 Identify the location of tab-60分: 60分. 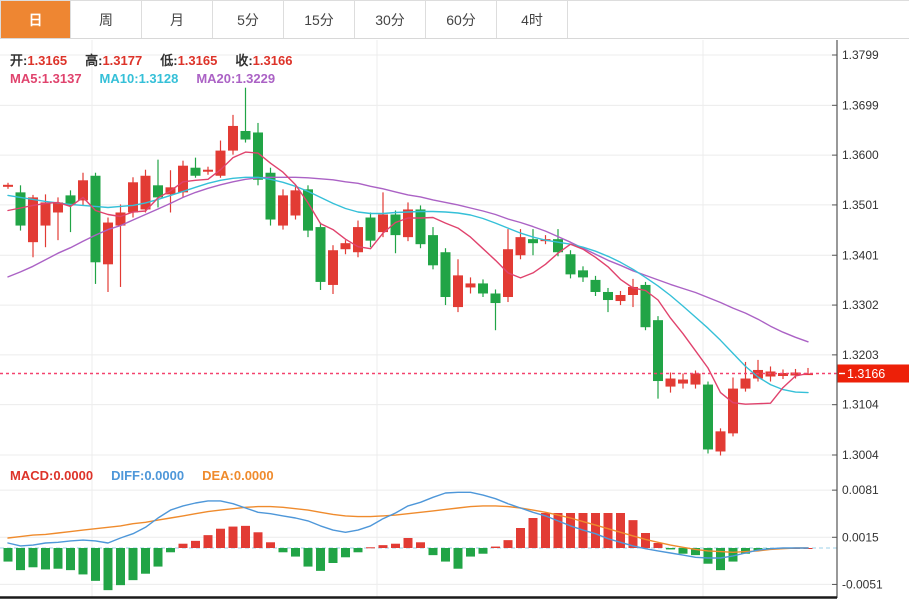
(461, 19).